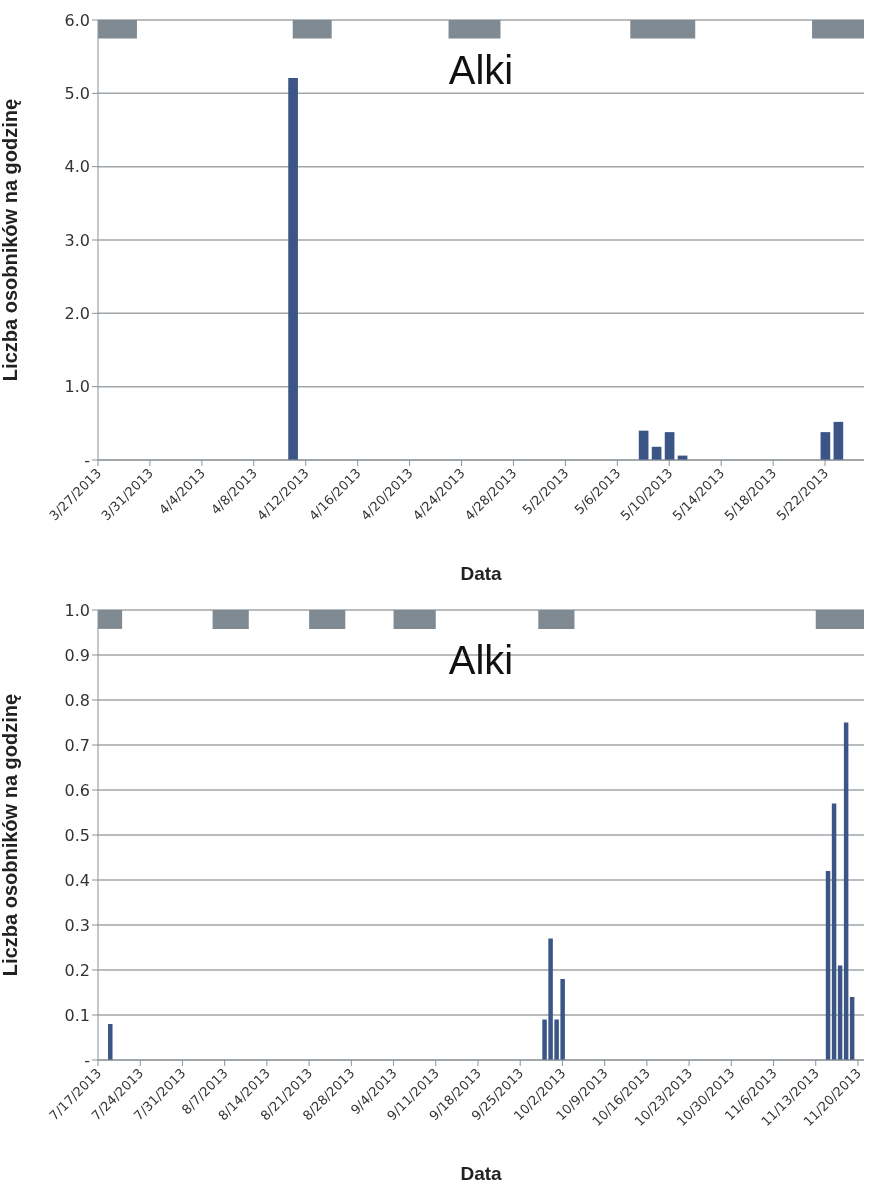 Image resolution: width=870 pixels, height=1197 pixels. Describe the element at coordinates (77, 20) in the screenshot. I see `y-tick-label: 6.0` at that location.